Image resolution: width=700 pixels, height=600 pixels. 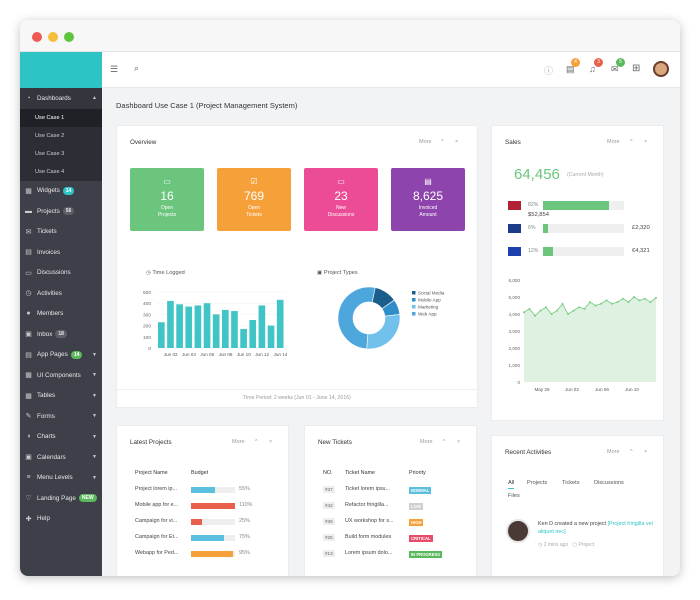 What do you see at coordinates (636, 68) in the screenshot?
I see `apps-grid-icon: ⊞` at bounding box center [636, 68].